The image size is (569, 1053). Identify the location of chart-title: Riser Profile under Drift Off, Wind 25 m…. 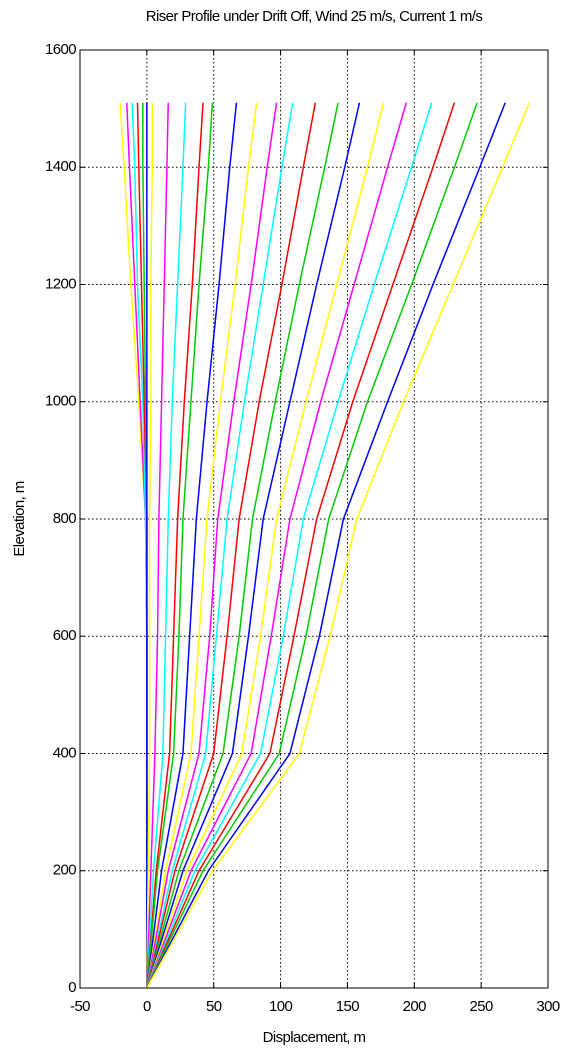
(314, 16).